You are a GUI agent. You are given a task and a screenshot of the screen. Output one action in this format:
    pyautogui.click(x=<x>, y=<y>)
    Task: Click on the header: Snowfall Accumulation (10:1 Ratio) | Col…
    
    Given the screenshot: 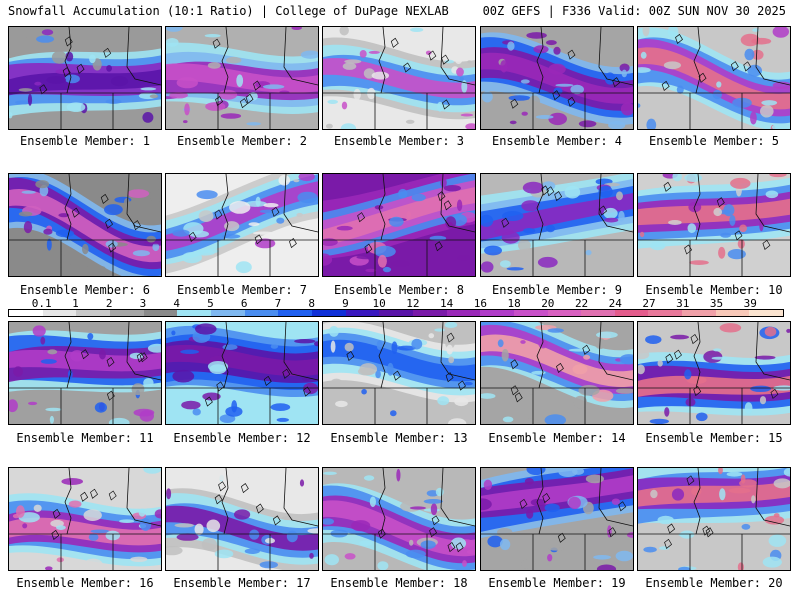 What is the action you would take?
    pyautogui.click(x=400, y=11)
    